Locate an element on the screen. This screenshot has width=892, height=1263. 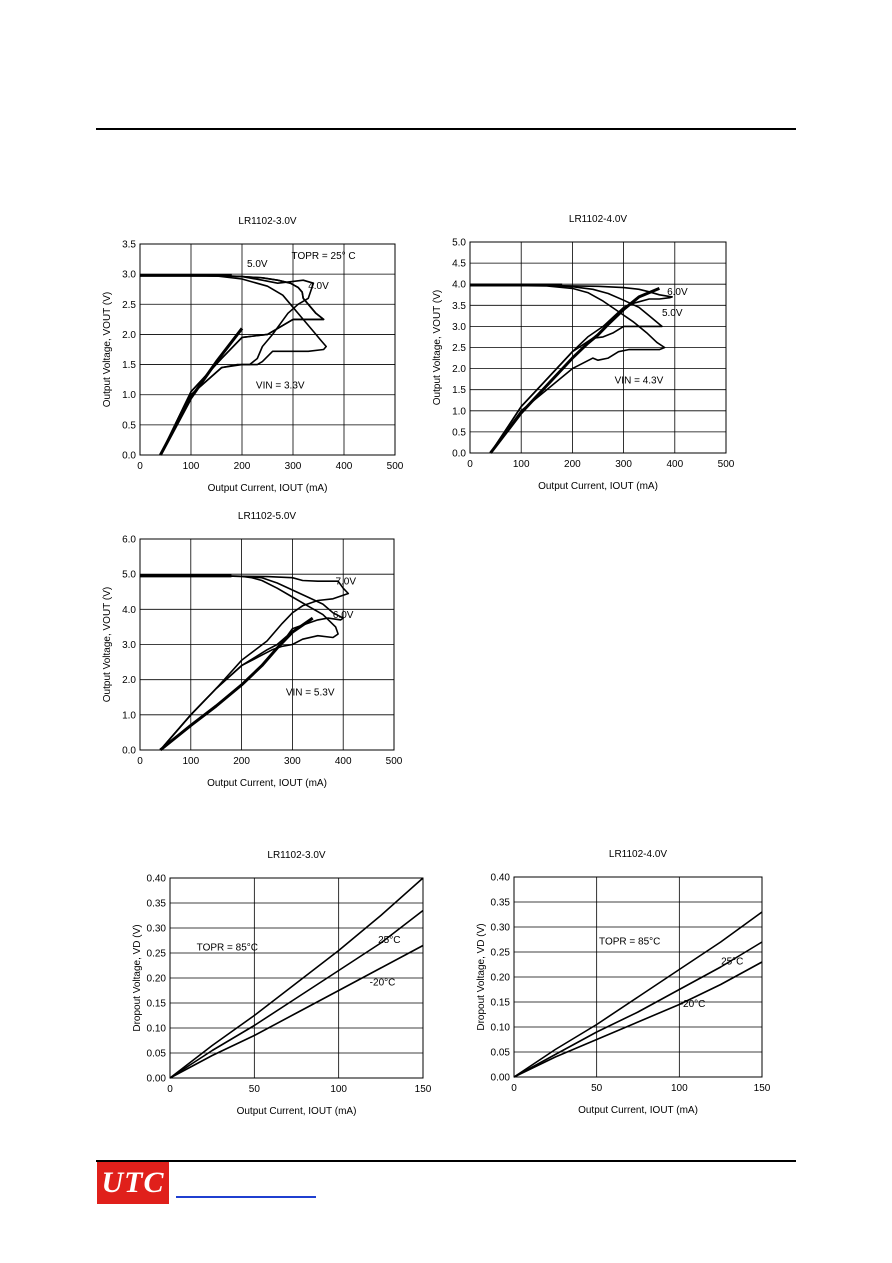
annotation-label: VIN = 5.3V is located at coordinates (310, 692).